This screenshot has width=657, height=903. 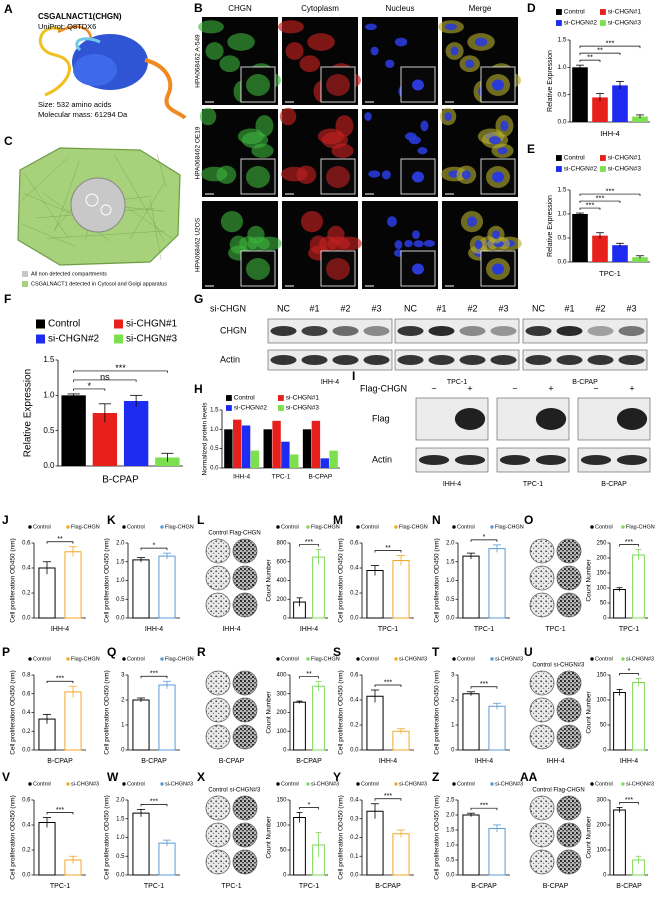 What do you see at coordinates (388, 548) in the screenshot?
I see `significance-label: **` at bounding box center [388, 548].